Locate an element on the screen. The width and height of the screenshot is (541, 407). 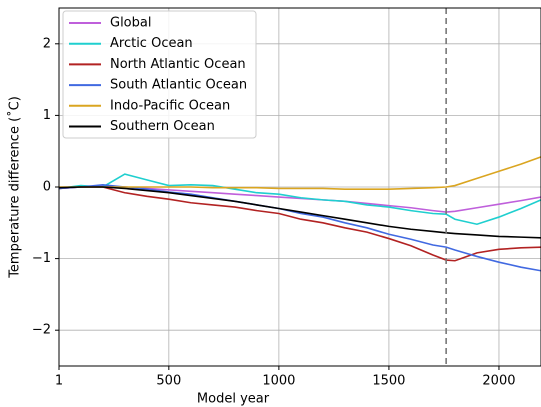
y-tick-label: 2 is located at coordinates (47, 43).